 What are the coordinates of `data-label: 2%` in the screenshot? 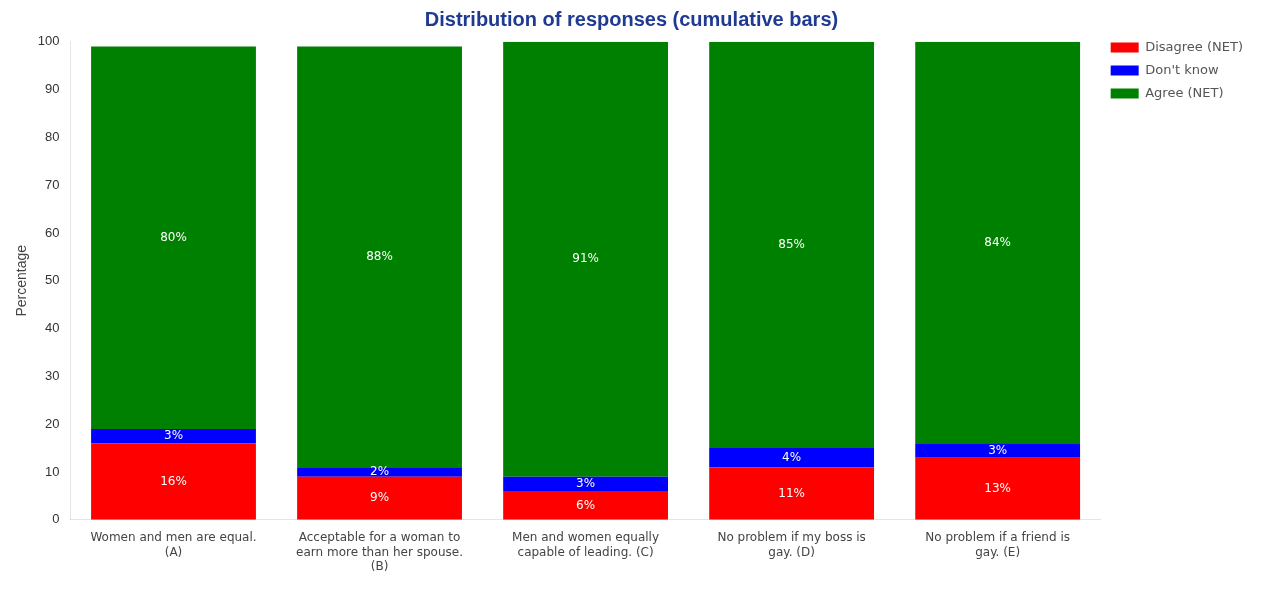 It's located at (380, 471).